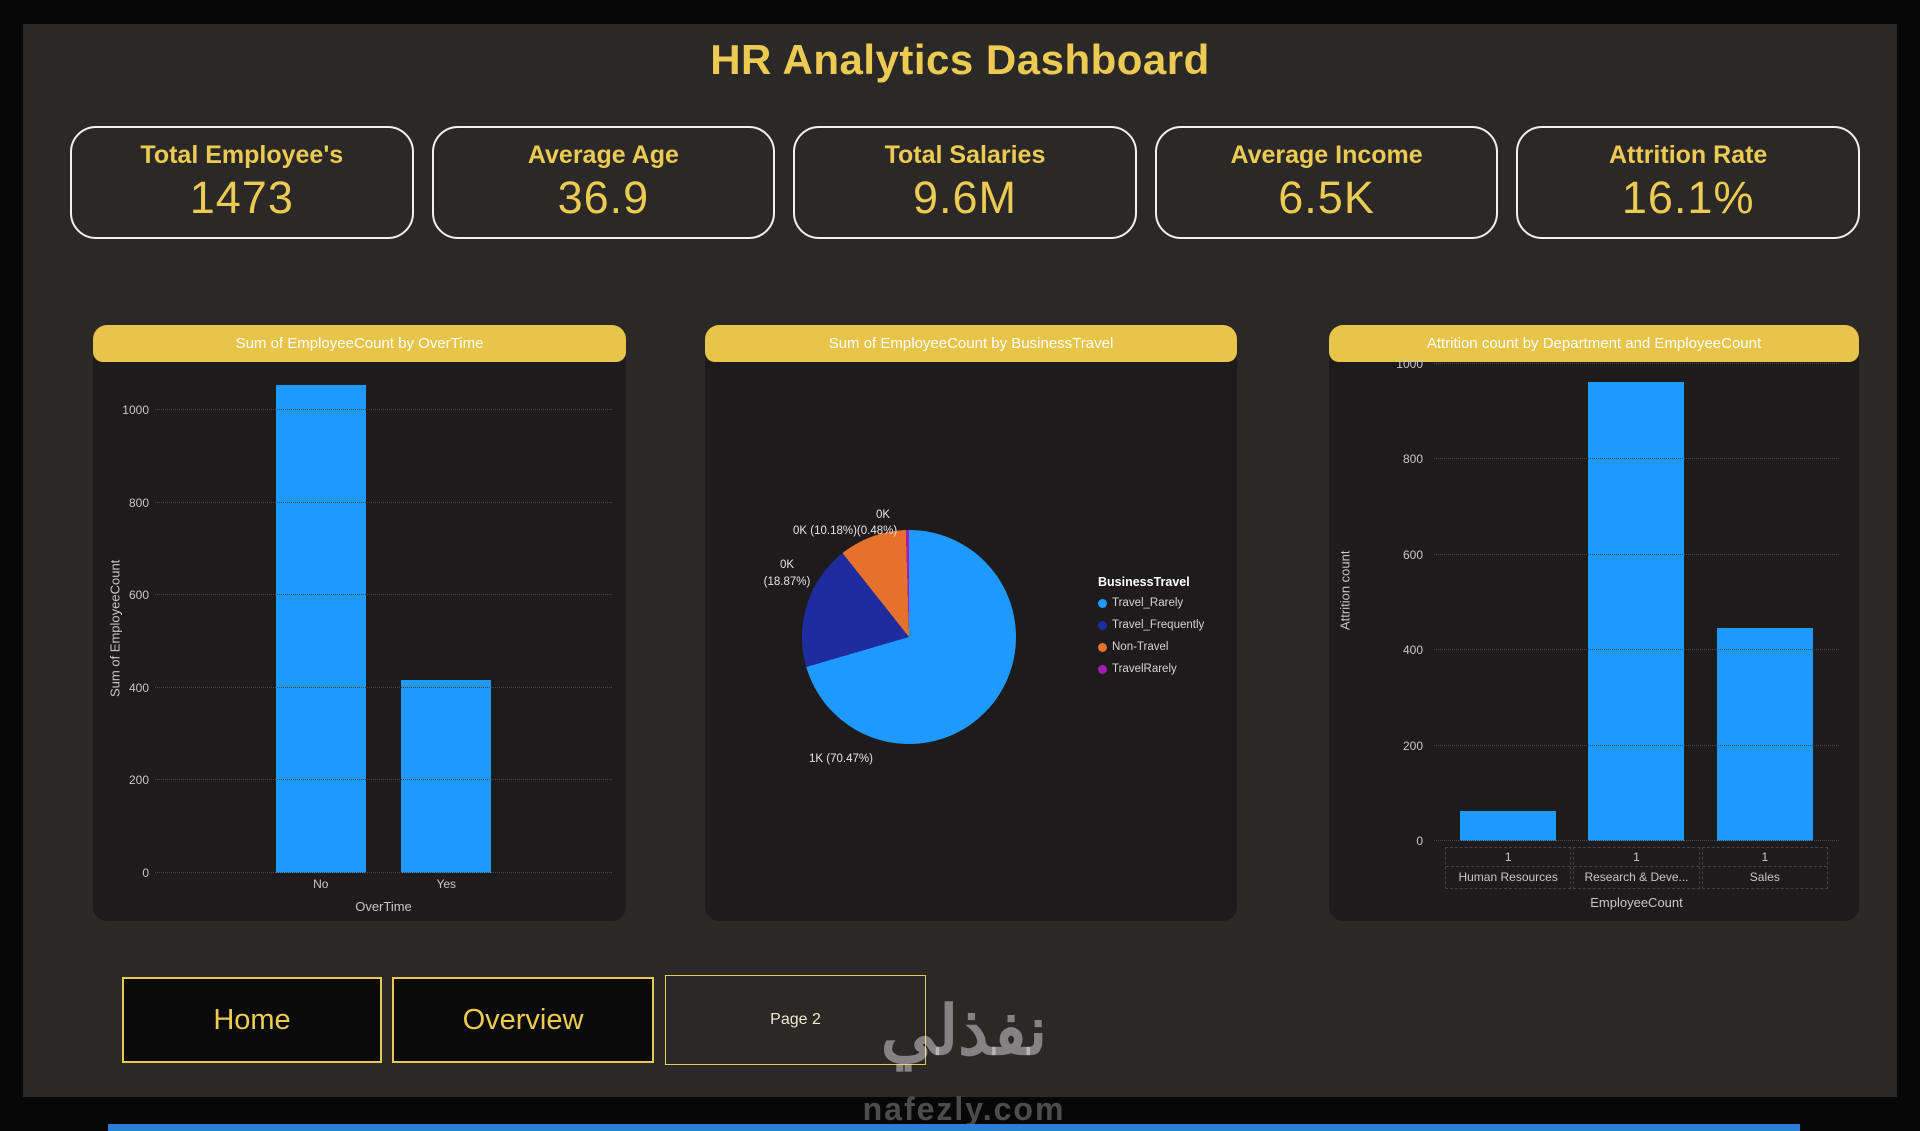 The height and width of the screenshot is (1131, 1920). I want to click on x-category-label: No, so click(321, 884).